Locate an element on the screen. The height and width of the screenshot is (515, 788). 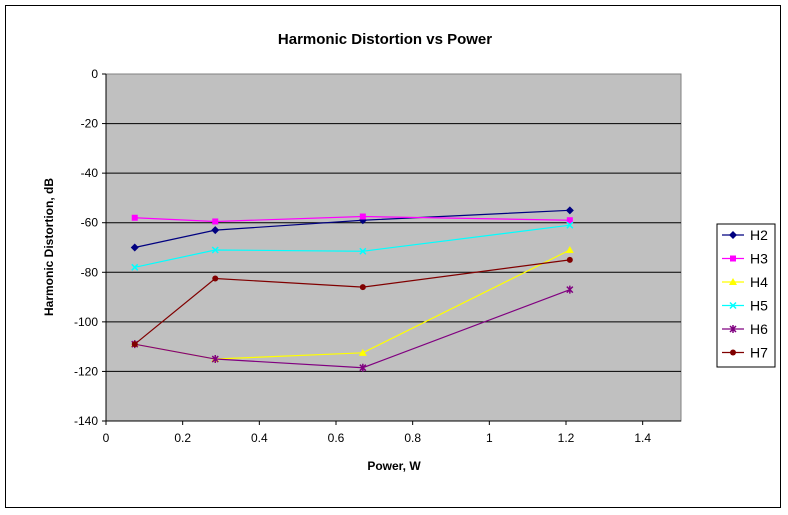
x-tick-label: 1.4 is located at coordinates (642, 438).